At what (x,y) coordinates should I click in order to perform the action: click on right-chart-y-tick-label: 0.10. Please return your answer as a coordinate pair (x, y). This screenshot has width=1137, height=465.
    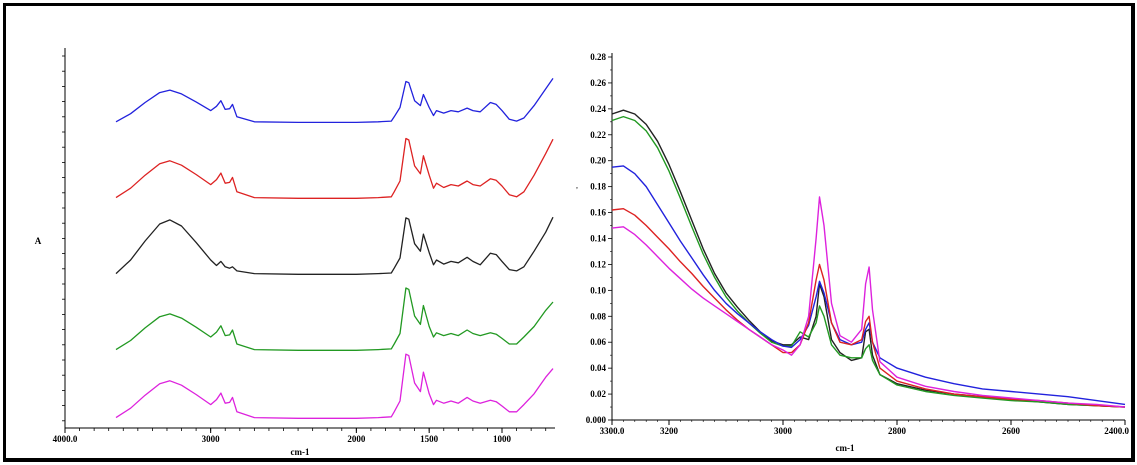
    Looking at the image, I should click on (598, 290).